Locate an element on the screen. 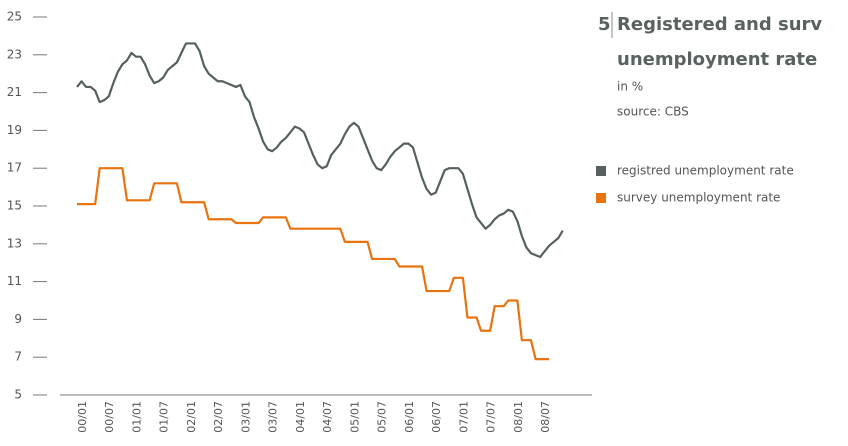 This screenshot has height=446, width=848. chart-source: source: CBS is located at coordinates (653, 112).